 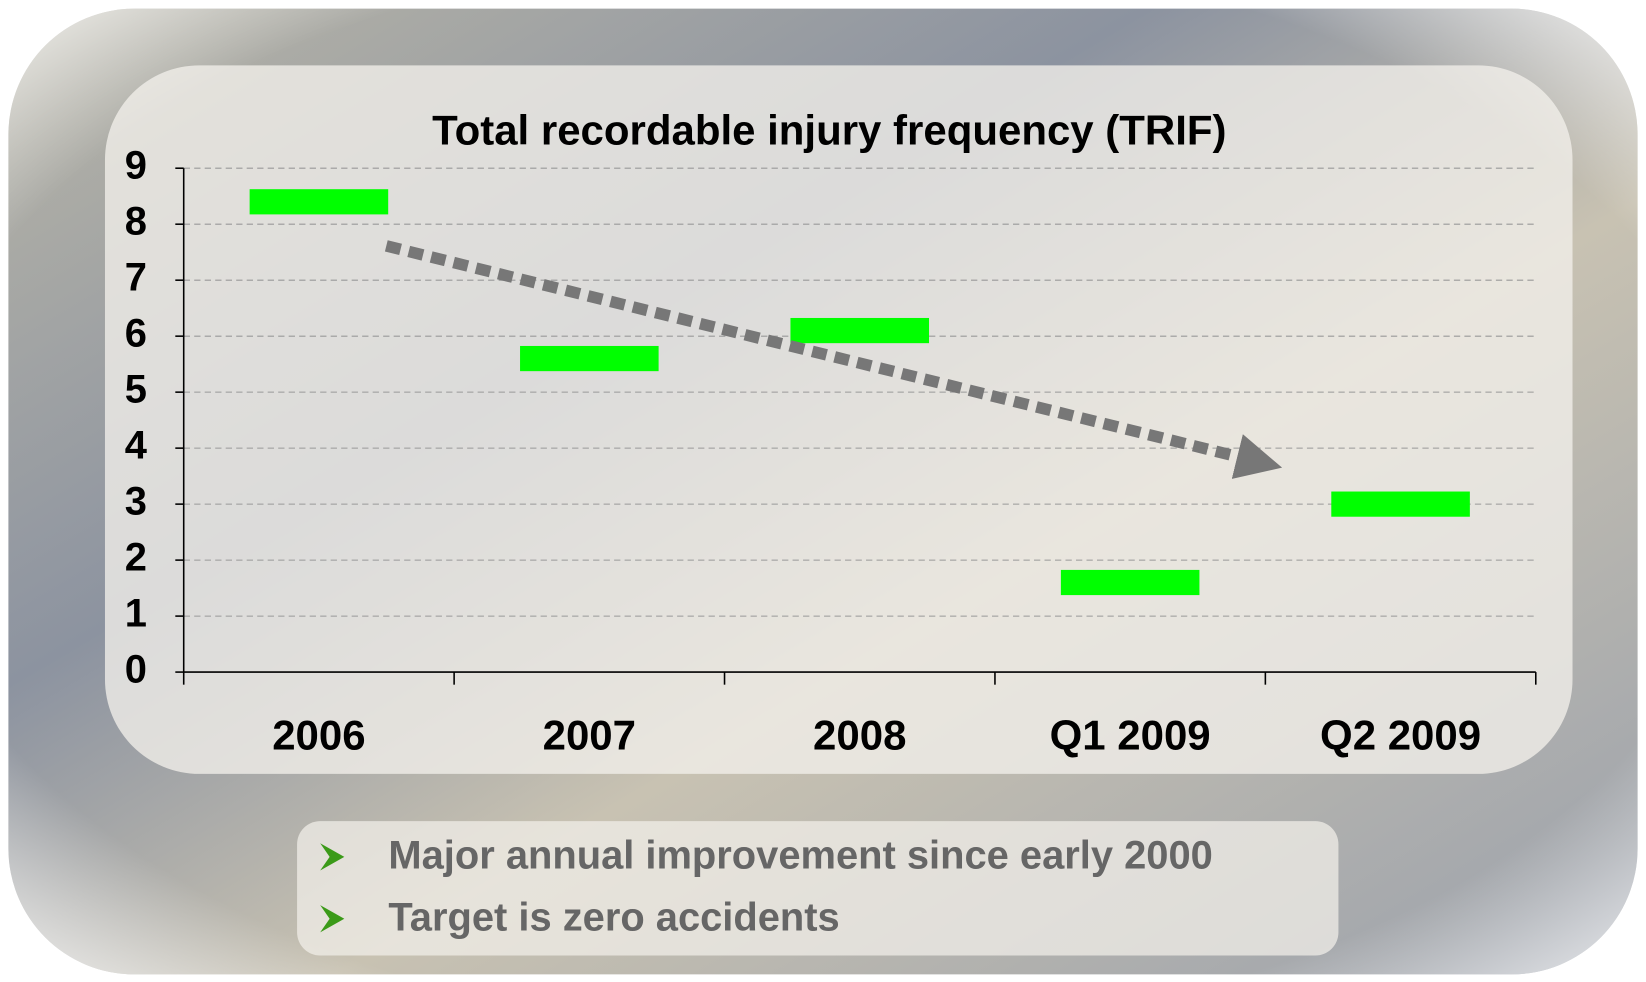 I want to click on y-tick-label: 4, so click(x=136, y=446).